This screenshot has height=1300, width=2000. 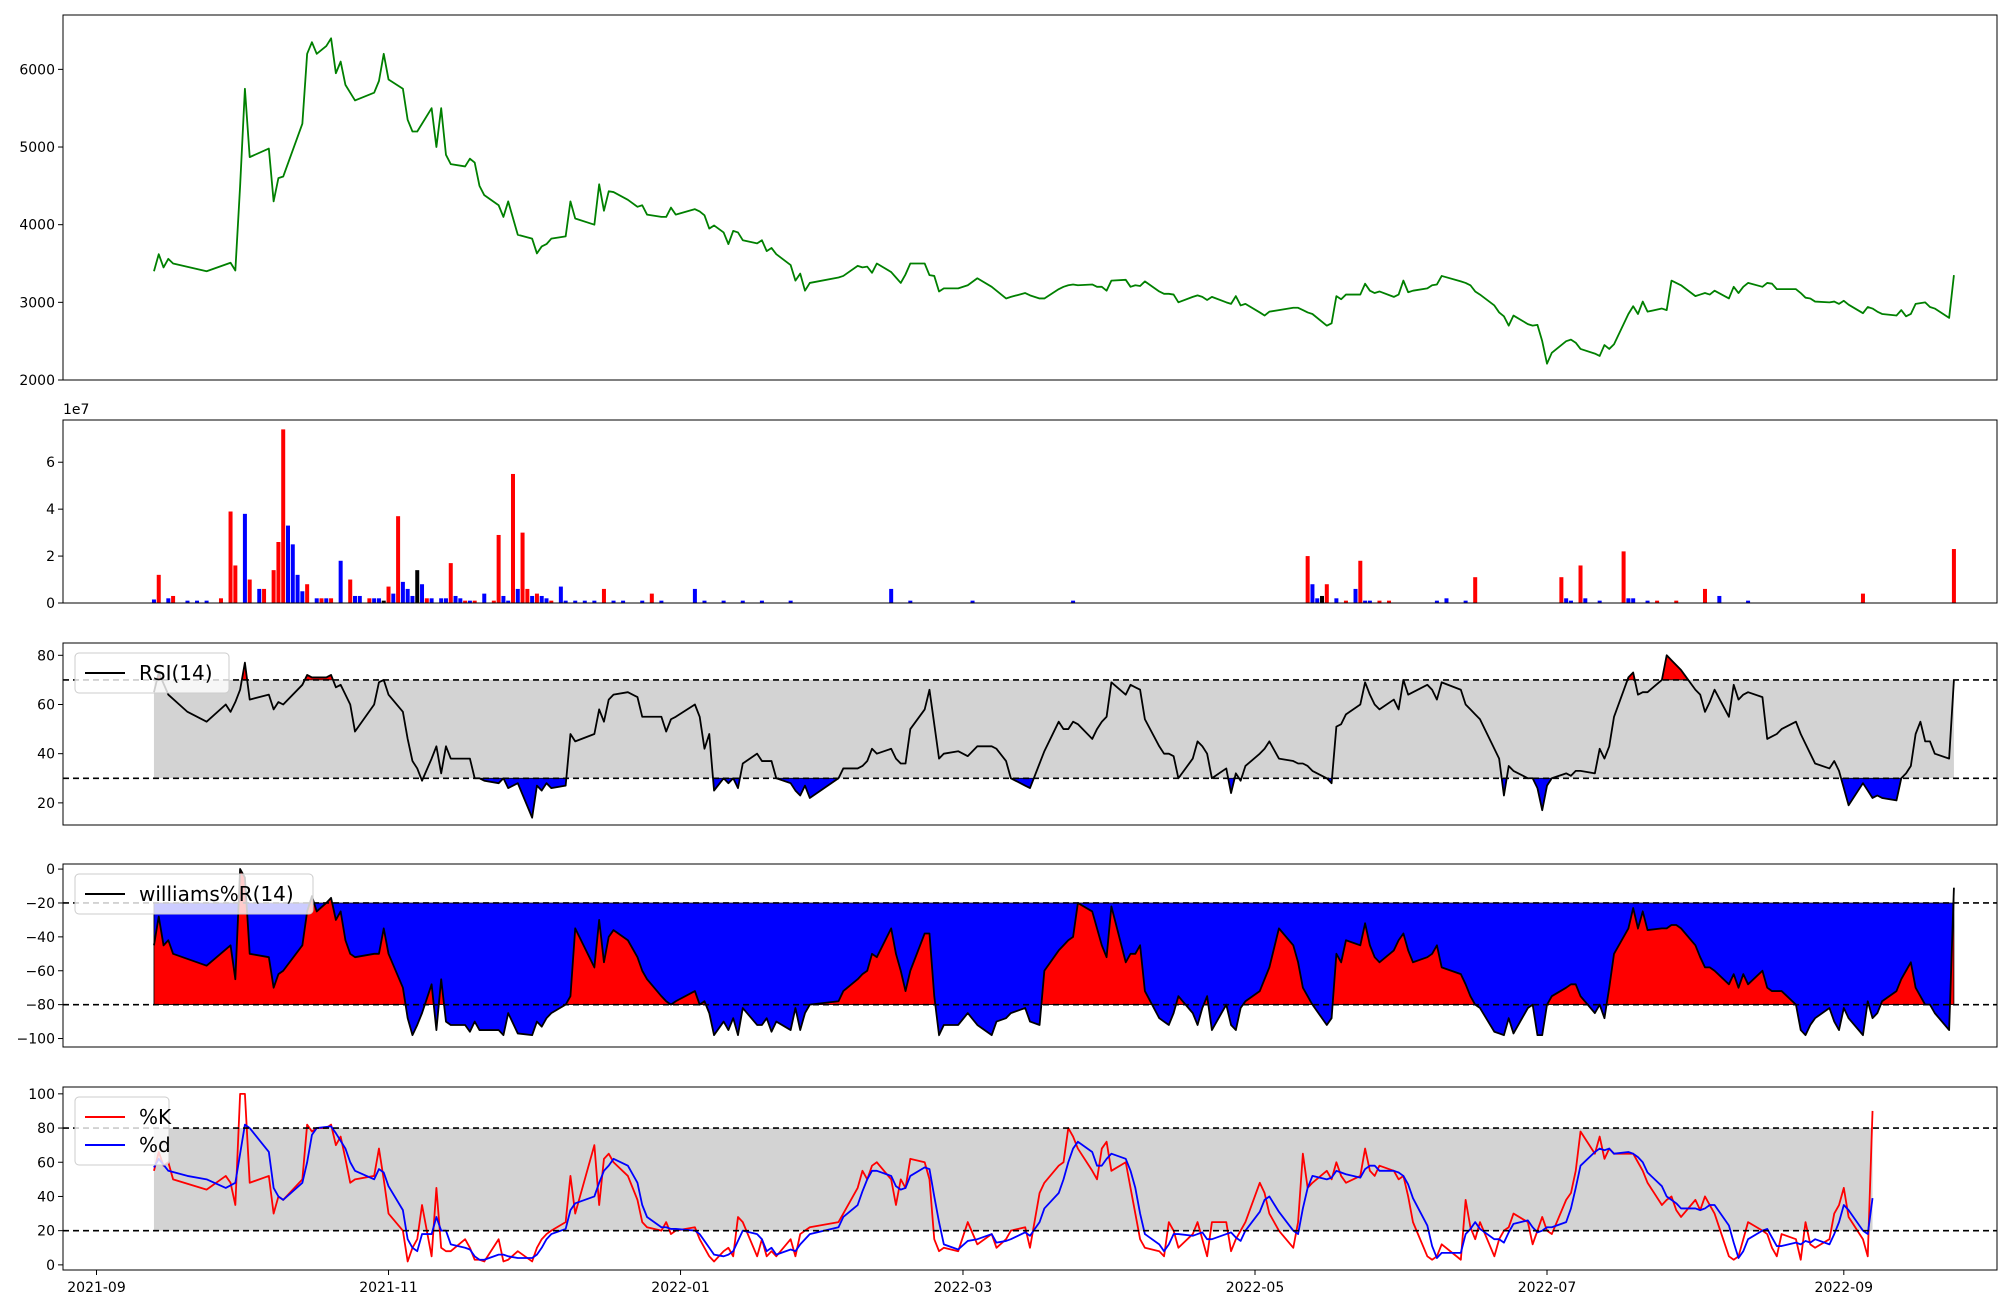 What do you see at coordinates (1547, 1288) in the screenshot?
I see `x-tick-label: 2022-07` at bounding box center [1547, 1288].